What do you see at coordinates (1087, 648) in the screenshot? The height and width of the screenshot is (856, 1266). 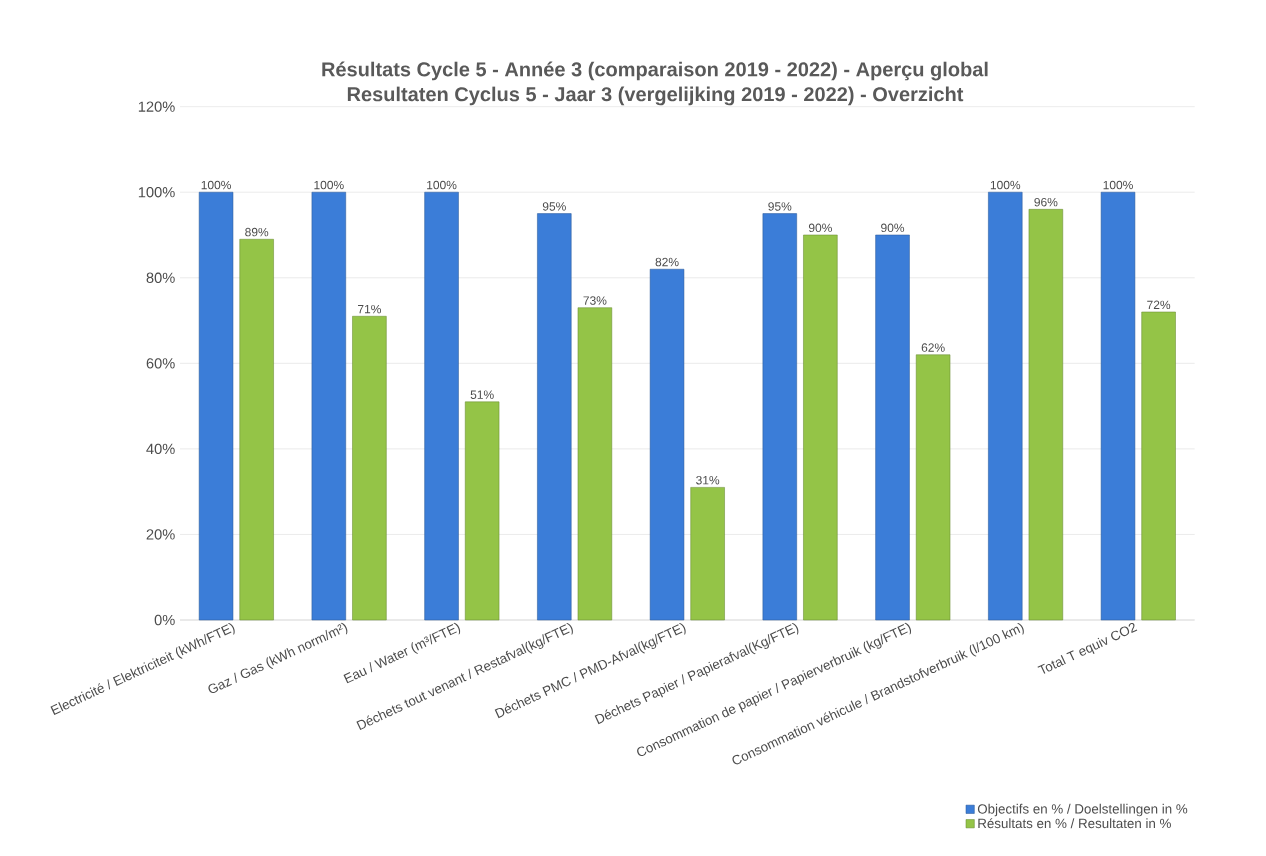 I see `x-tick-label: Total T equiv CO2` at bounding box center [1087, 648].